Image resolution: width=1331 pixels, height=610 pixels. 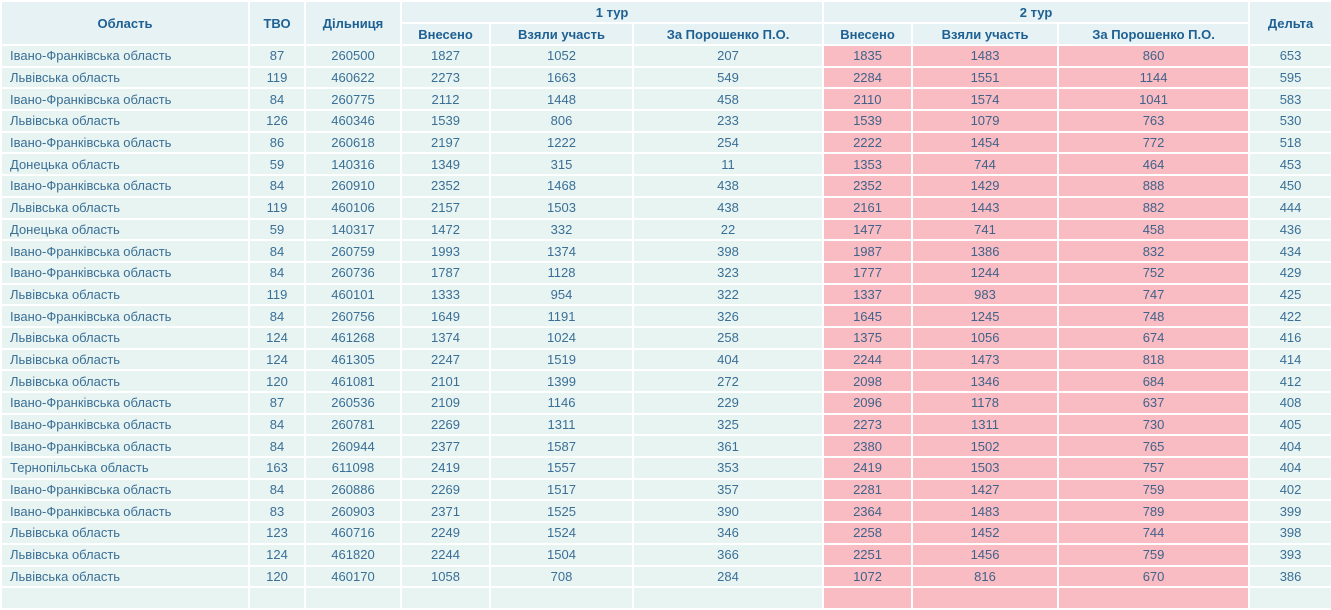 What do you see at coordinates (868, 34) in the screenshot?
I see `header-r2-vneseno: Внесено` at bounding box center [868, 34].